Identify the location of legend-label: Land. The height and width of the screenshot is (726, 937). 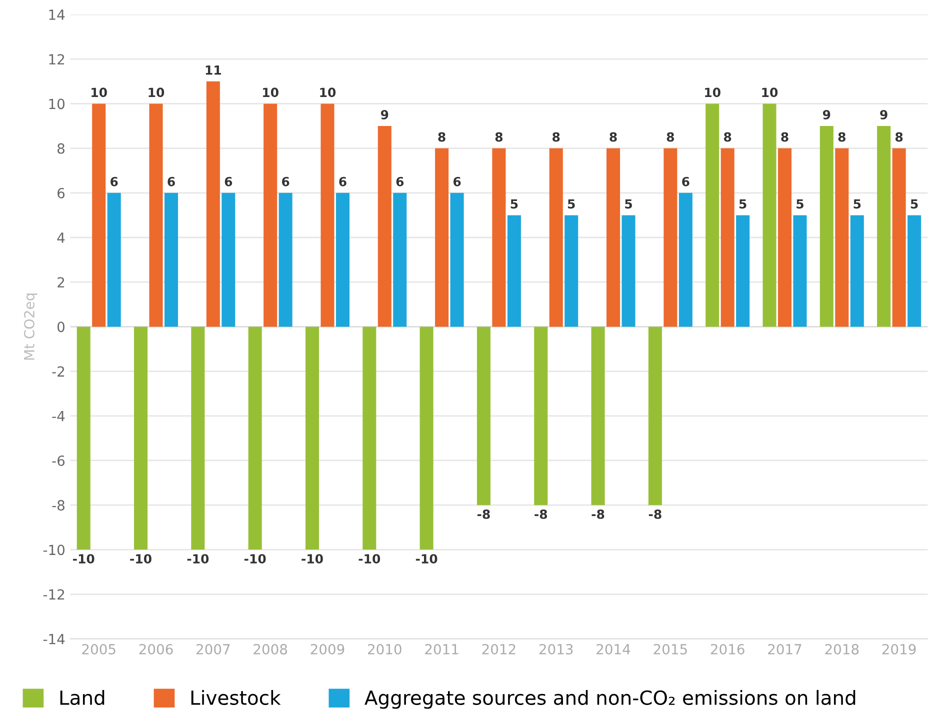
(82, 698).